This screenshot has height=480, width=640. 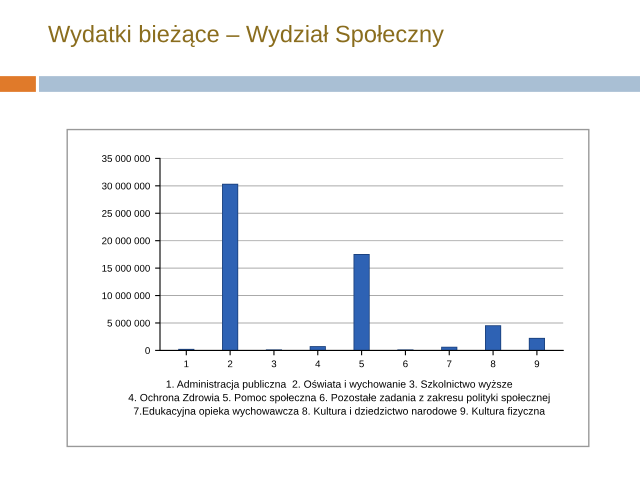 What do you see at coordinates (405, 364) in the screenshot?
I see `x-tick-label: 6` at bounding box center [405, 364].